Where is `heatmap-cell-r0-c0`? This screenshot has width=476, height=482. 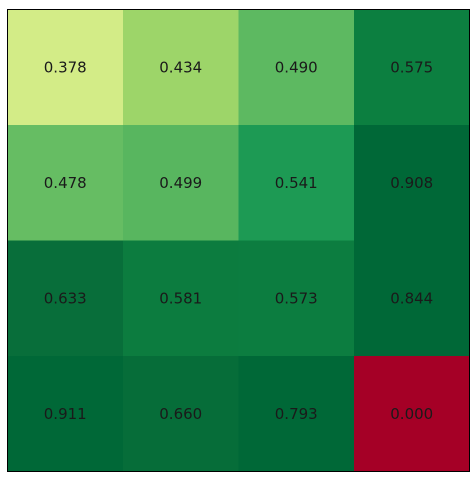 heatmap-cell-r0-c0 is located at coordinates (65, 67).